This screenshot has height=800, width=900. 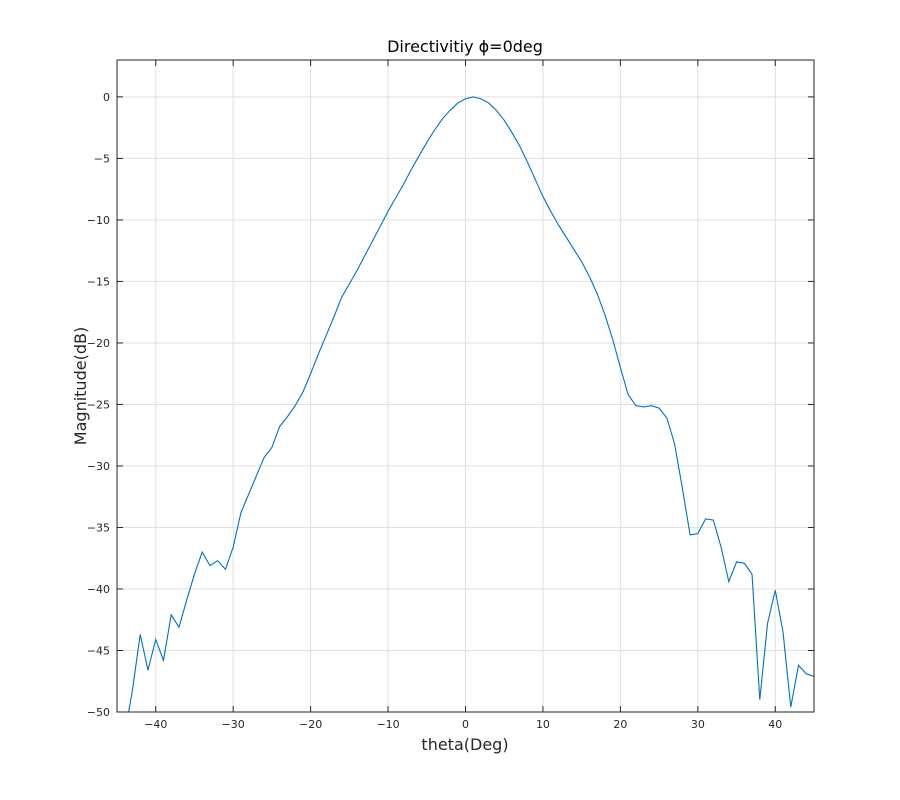 I want to click on x-tick-label: 40, so click(x=775, y=724).